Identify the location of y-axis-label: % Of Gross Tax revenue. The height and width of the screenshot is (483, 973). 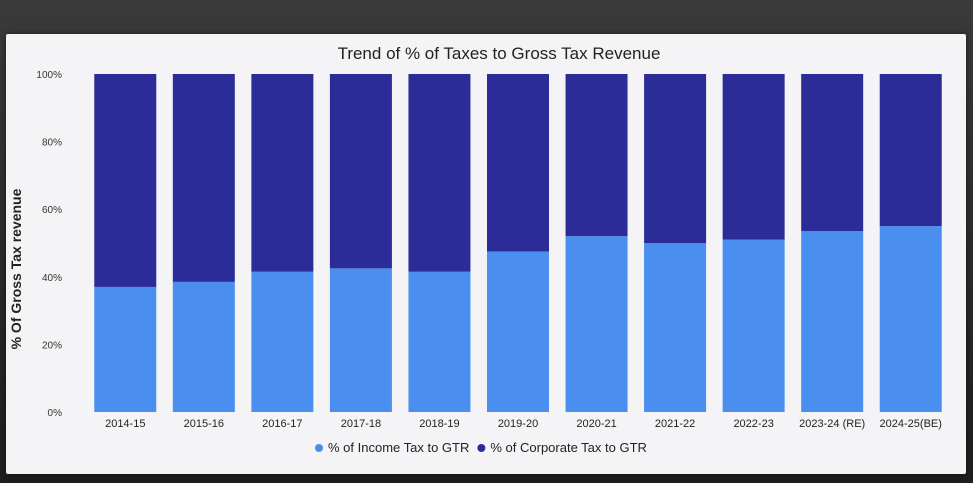
(16, 268).